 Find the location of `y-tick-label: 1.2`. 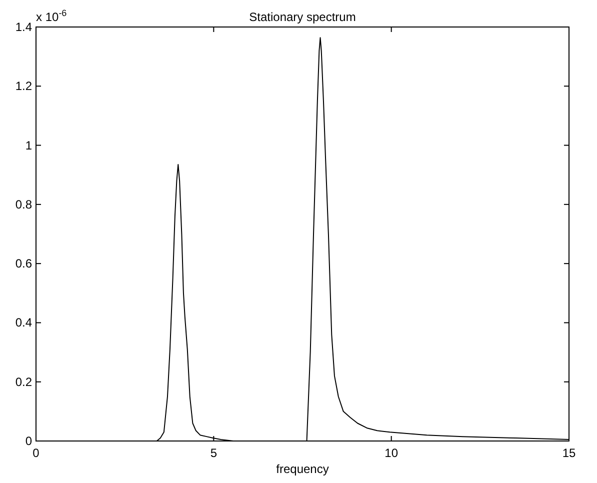

y-tick-label: 1.2 is located at coordinates (23, 86).